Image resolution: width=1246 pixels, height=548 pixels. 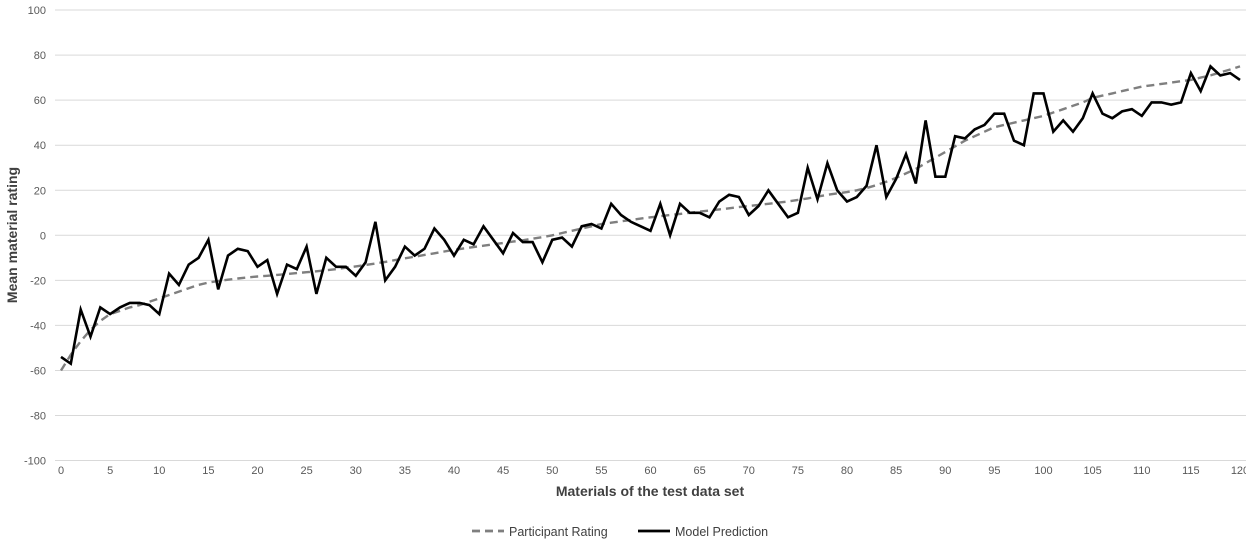 What do you see at coordinates (1191, 471) in the screenshot?
I see `x-tick-label: 115` at bounding box center [1191, 471].